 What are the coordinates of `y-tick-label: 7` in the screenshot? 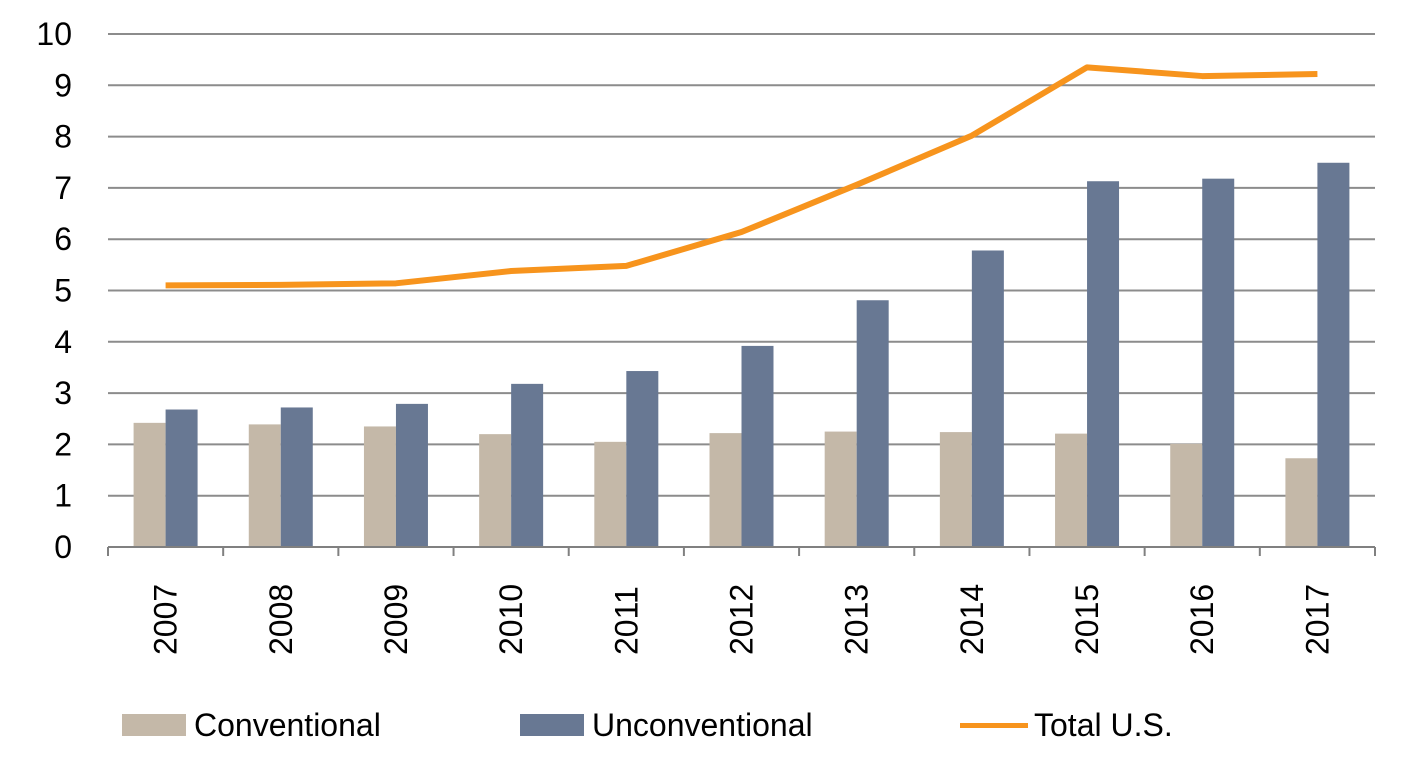 It's located at (63, 188).